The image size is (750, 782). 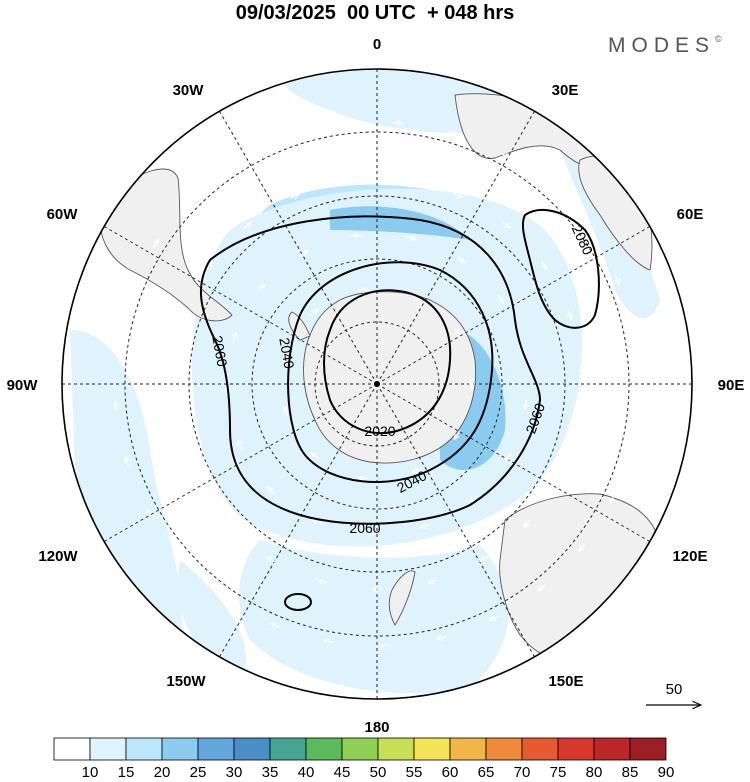 I want to click on lon-label-60e: 60E, so click(x=690, y=214).